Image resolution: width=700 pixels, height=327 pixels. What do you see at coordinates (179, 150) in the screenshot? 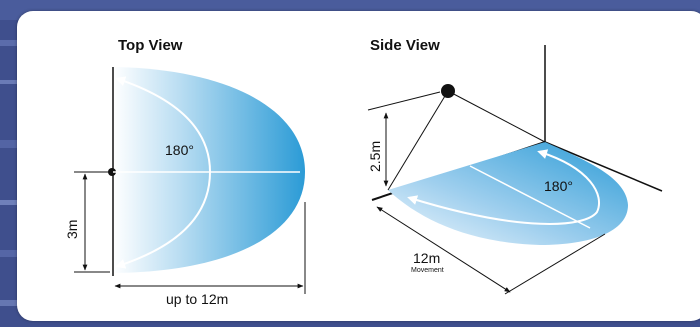
I see `top-view-angle-label: 180°` at bounding box center [179, 150].